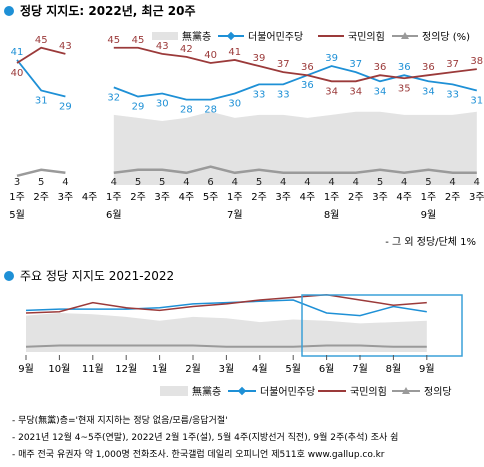 This screenshot has height=467, width=484. Describe the element at coordinates (360, 369) in the screenshot. I see `x-tick-label: 7월` at that location.